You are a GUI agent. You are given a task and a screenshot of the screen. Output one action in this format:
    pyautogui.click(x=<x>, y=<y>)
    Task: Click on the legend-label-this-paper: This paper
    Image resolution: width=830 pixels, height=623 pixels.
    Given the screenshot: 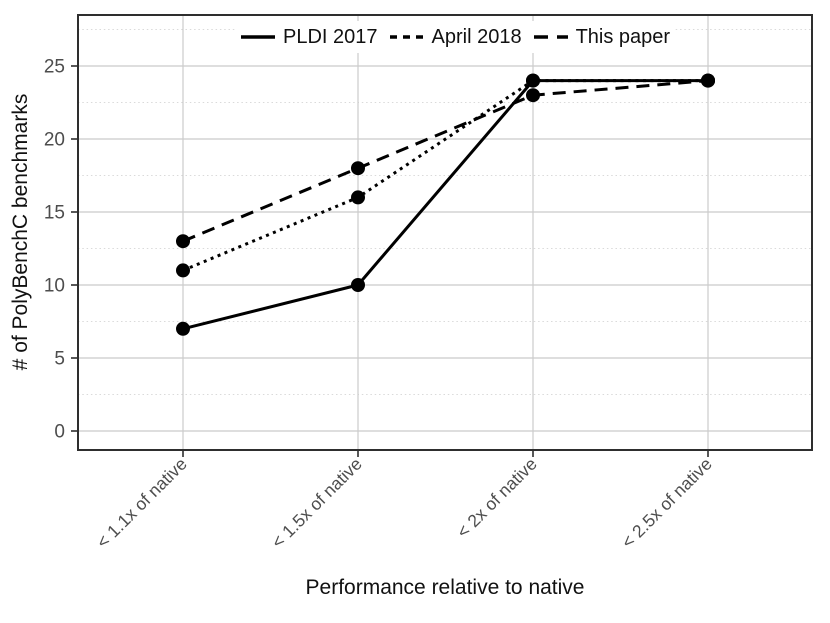 What is the action you would take?
    pyautogui.click(x=623, y=36)
    